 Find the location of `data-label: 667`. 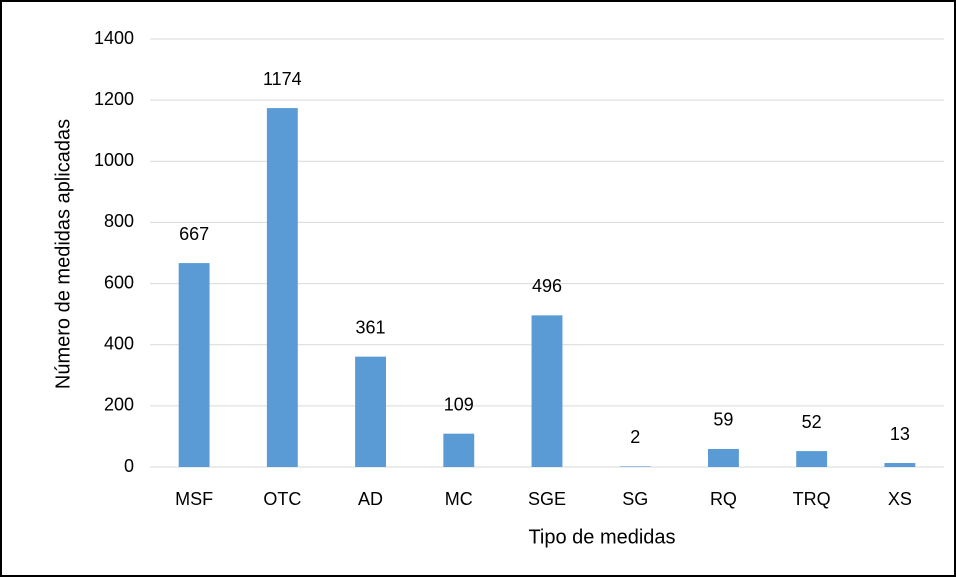

data-label: 667 is located at coordinates (194, 234).